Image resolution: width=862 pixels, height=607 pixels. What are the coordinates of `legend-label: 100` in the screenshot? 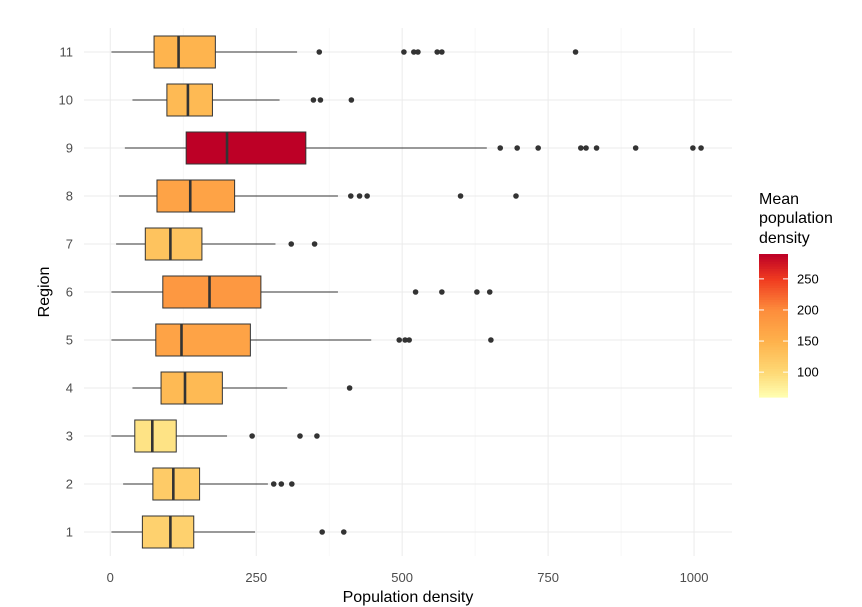 It's located at (808, 372).